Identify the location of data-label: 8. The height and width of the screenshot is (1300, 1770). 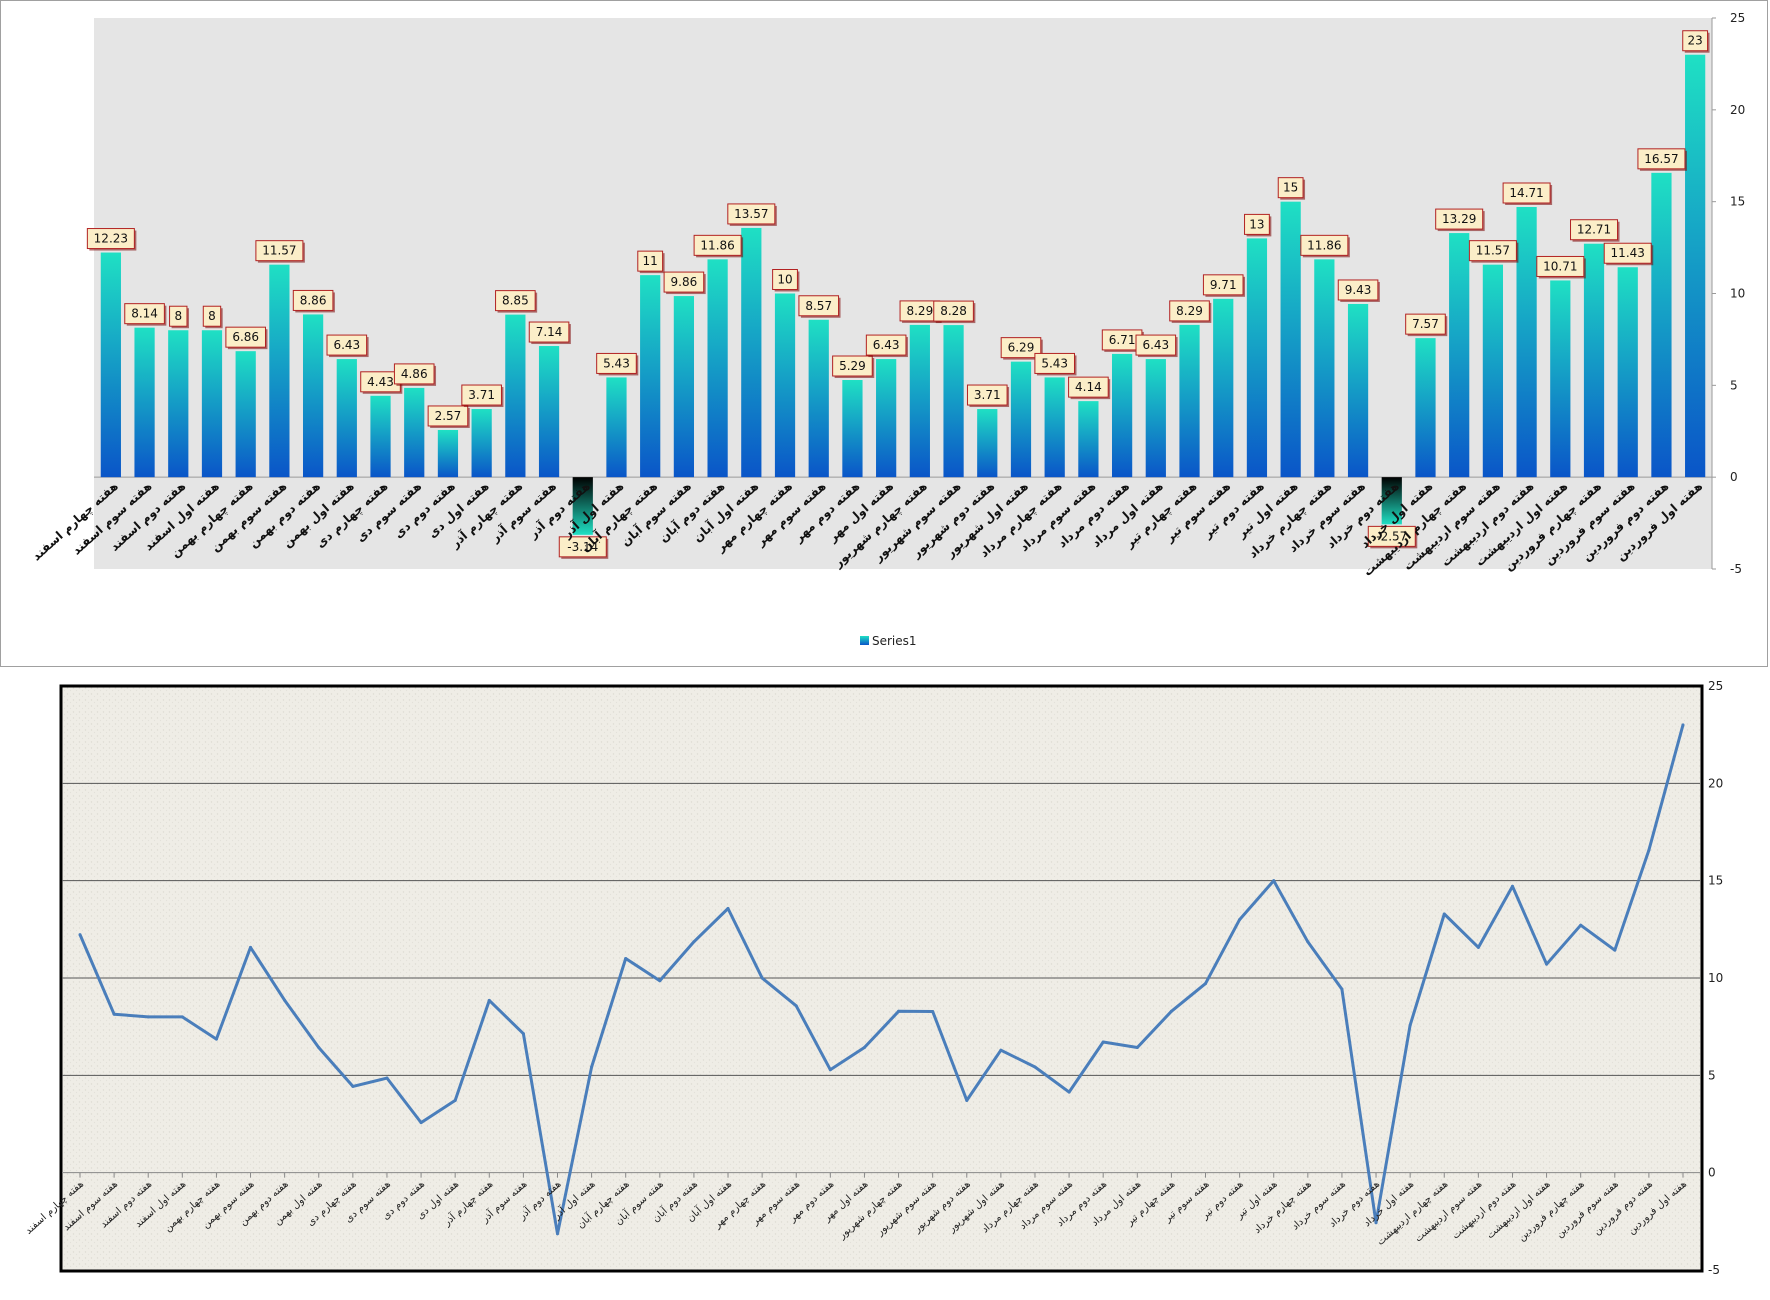
(212, 316).